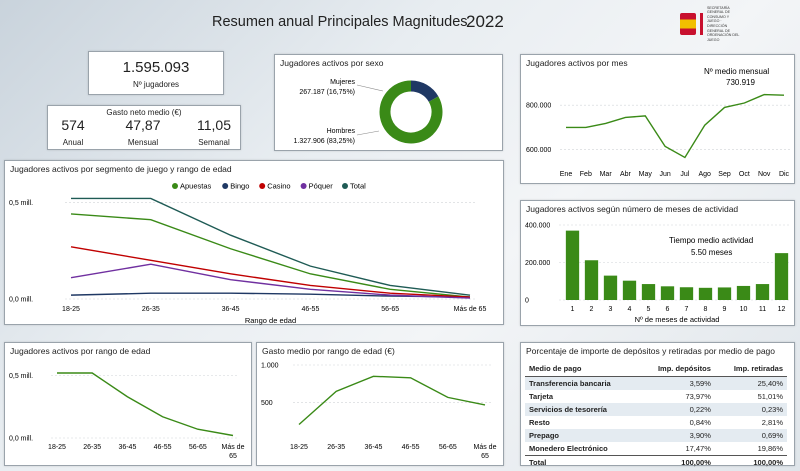 The image size is (800, 471). What do you see at coordinates (175, 186) in the screenshot?
I see `legend-marker-apuestas` at bounding box center [175, 186].